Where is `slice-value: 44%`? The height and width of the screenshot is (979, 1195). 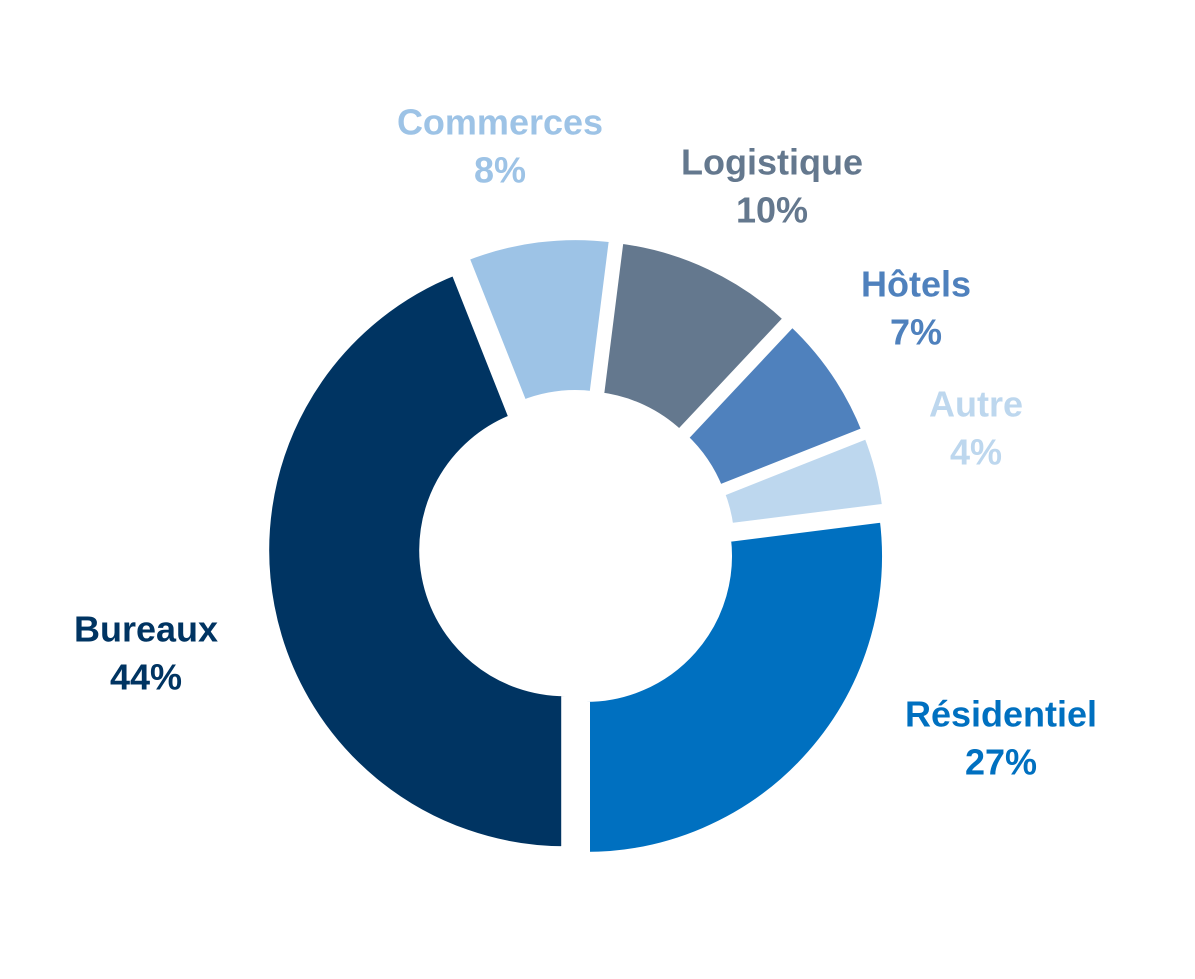 slice-value: 44% is located at coordinates (146, 677).